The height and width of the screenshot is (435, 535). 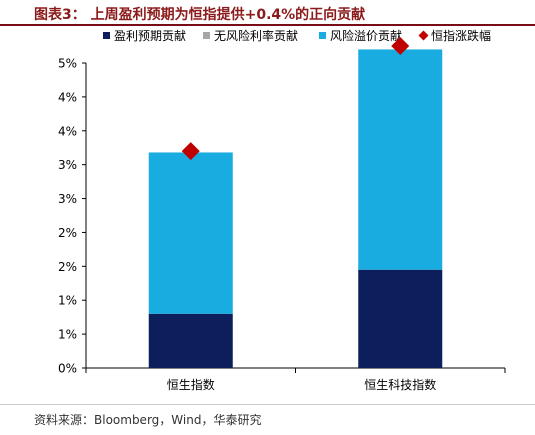 I want to click on legend-label: 恒指涨跌幅, so click(x=461, y=35).